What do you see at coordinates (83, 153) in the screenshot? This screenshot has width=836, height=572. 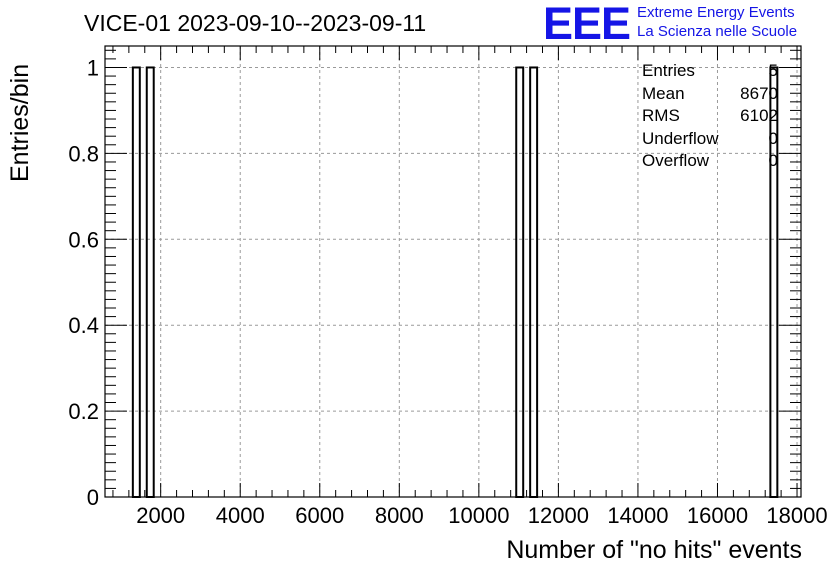 I see `y-tick-label: 0.8` at bounding box center [83, 153].